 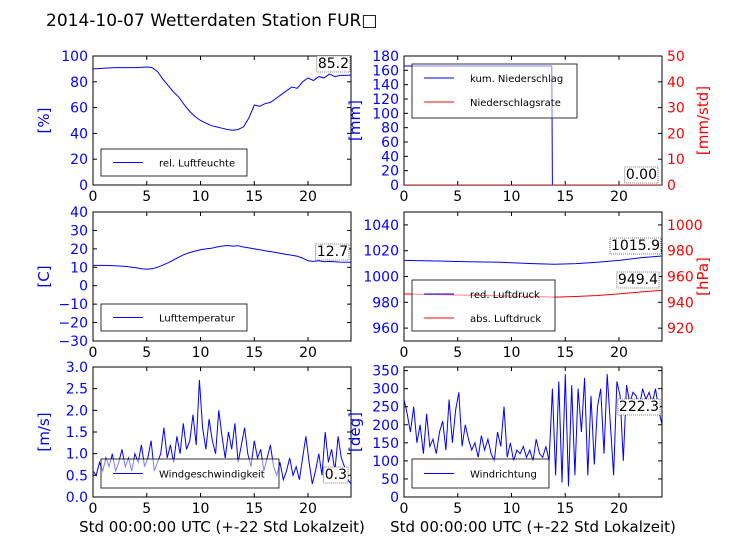 I want to click on y2-tick-label: 960, so click(x=680, y=278).